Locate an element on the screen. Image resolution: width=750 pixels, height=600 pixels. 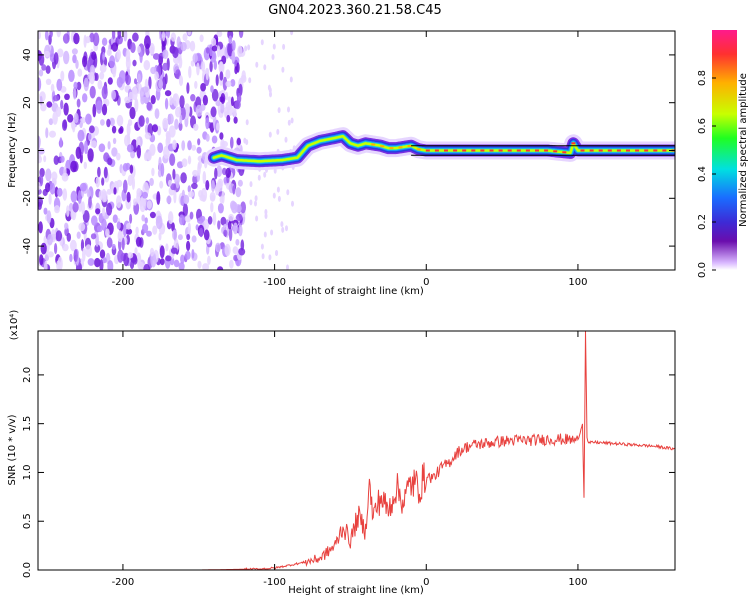
y-tick-label: -20 is located at coordinates (27, 198).